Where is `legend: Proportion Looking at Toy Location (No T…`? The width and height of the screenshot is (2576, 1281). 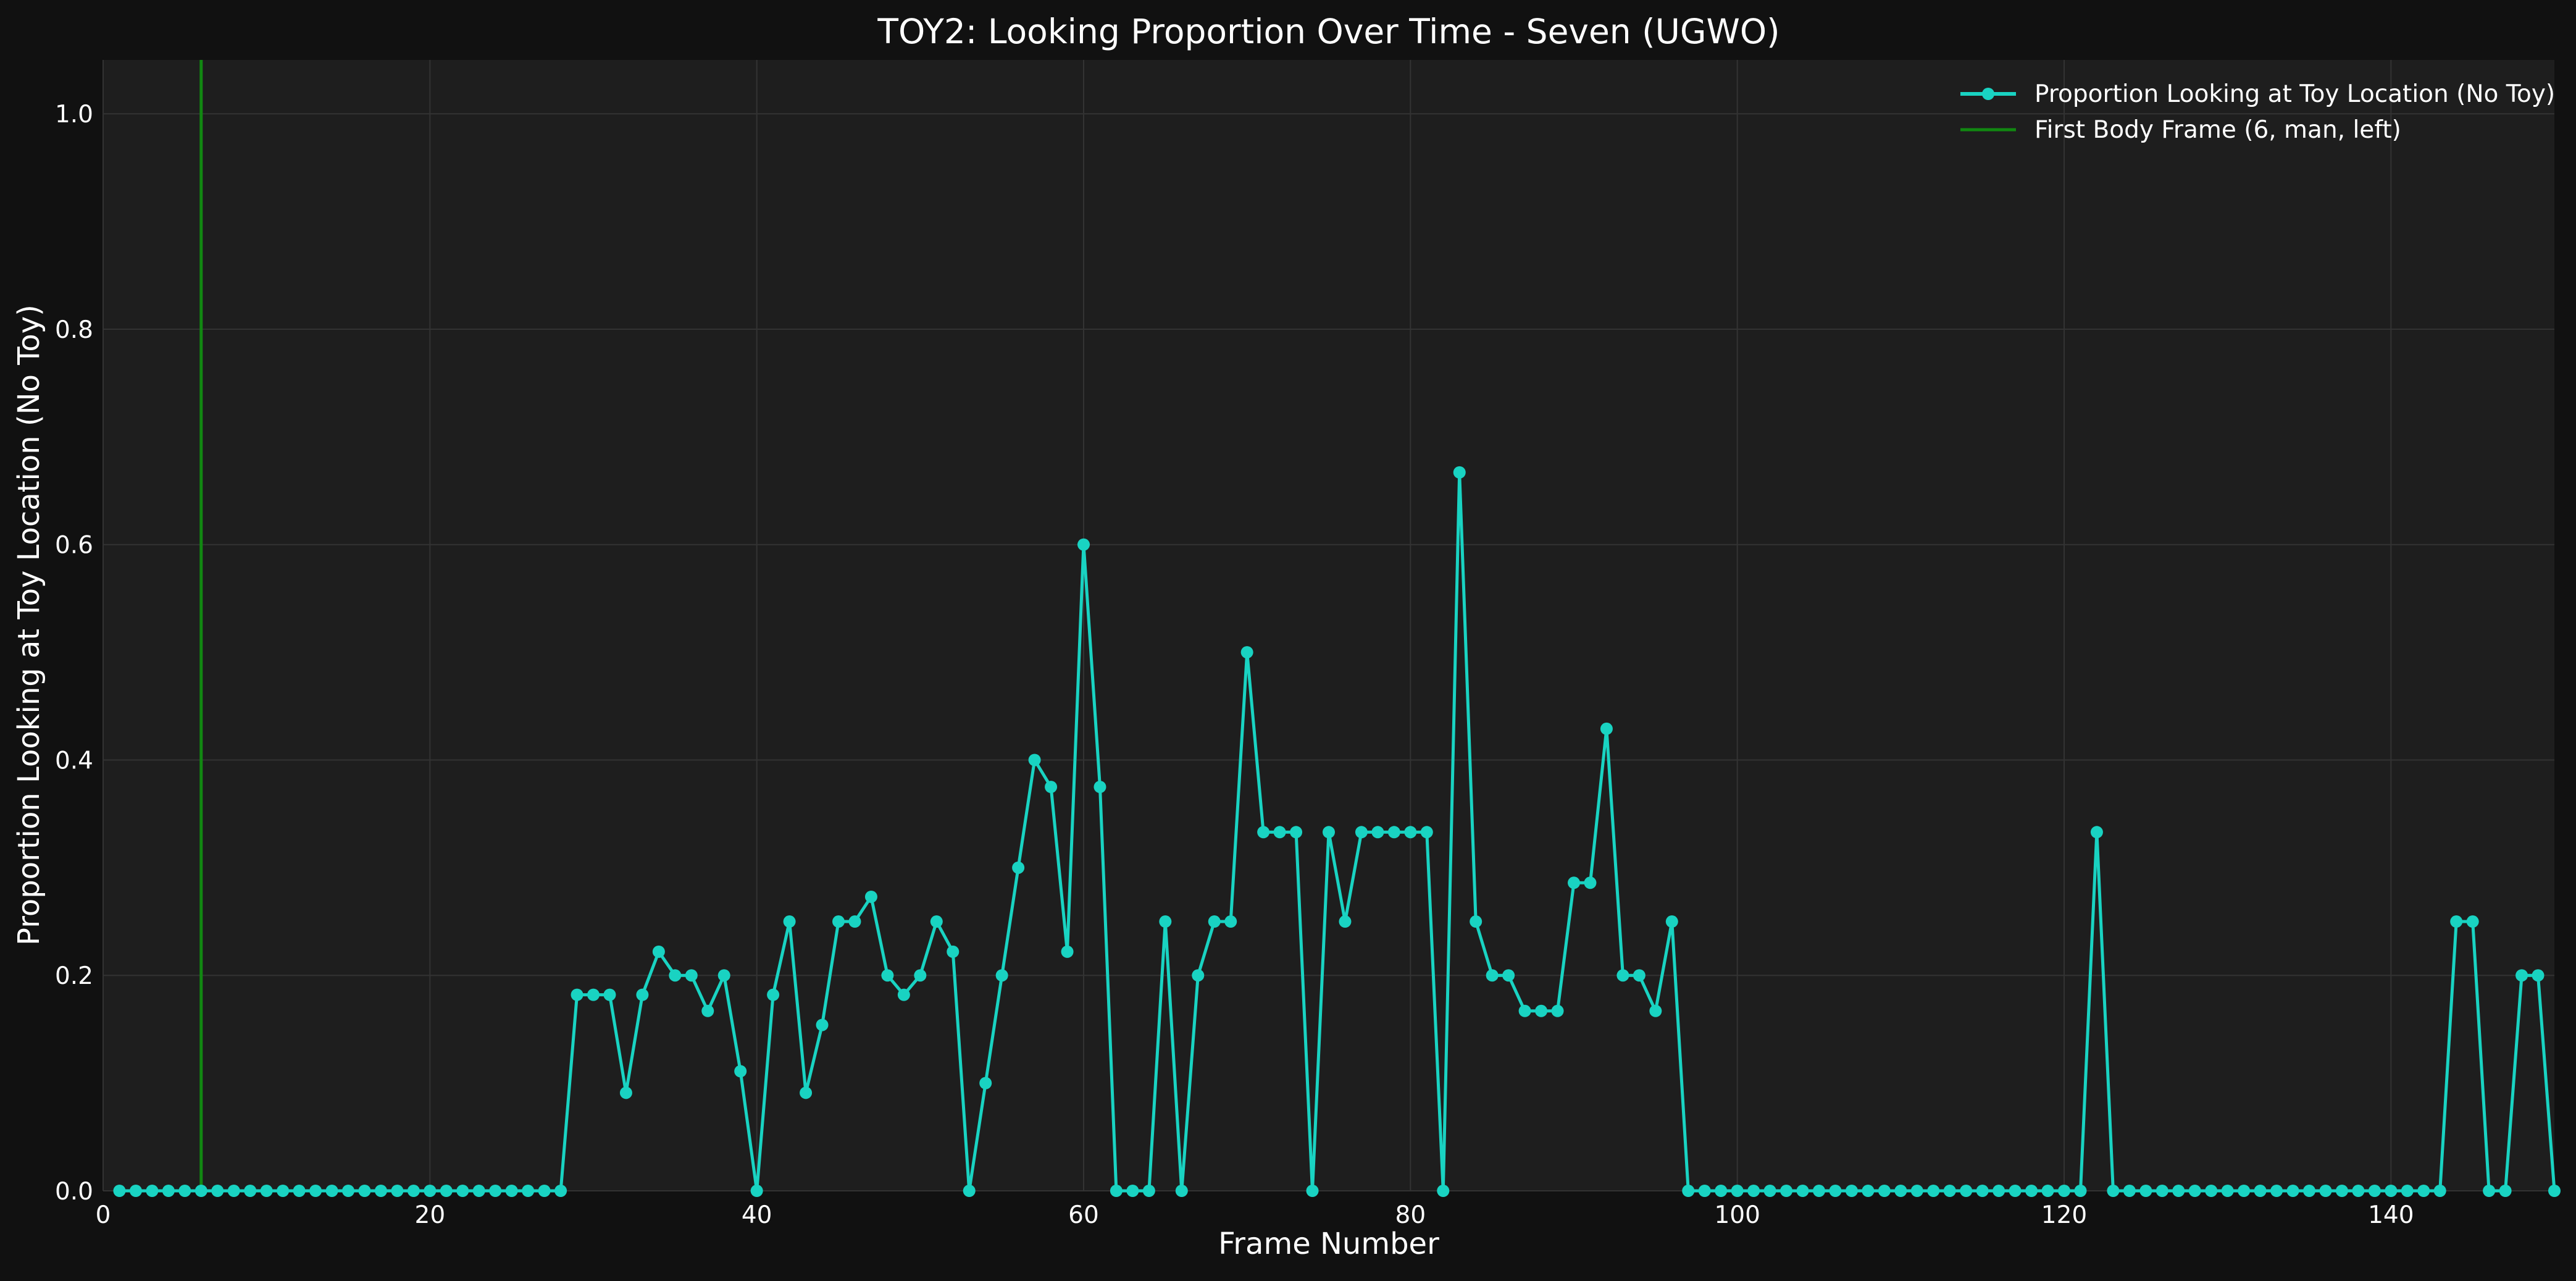
legend: Proportion Looking at Toy Location (No T… is located at coordinates (2258, 112).